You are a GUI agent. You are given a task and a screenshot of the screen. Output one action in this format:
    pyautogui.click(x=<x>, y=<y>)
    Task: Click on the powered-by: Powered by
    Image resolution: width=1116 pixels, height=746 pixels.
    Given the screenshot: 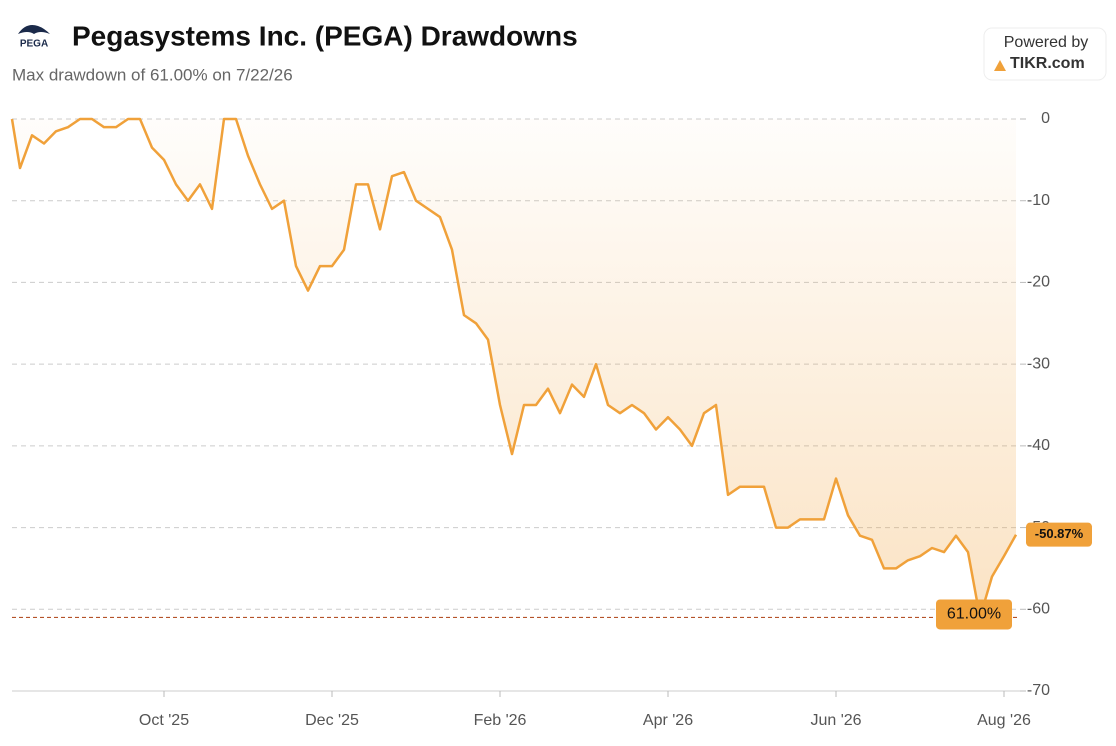 What is the action you would take?
    pyautogui.click(x=1046, y=42)
    